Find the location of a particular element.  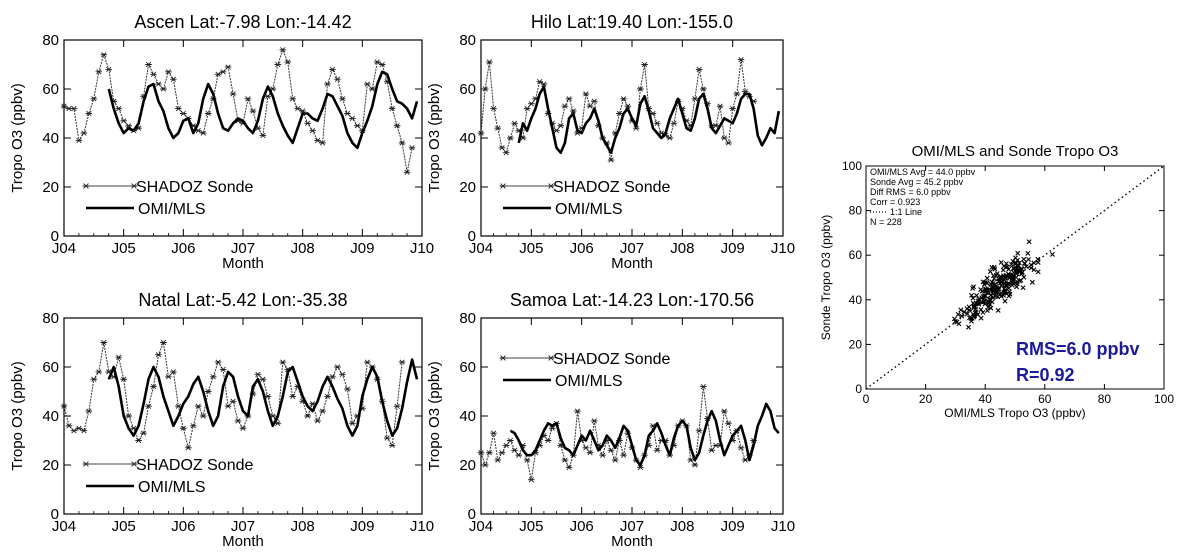

y-tick-label: 40 is located at coordinates (467, 138).